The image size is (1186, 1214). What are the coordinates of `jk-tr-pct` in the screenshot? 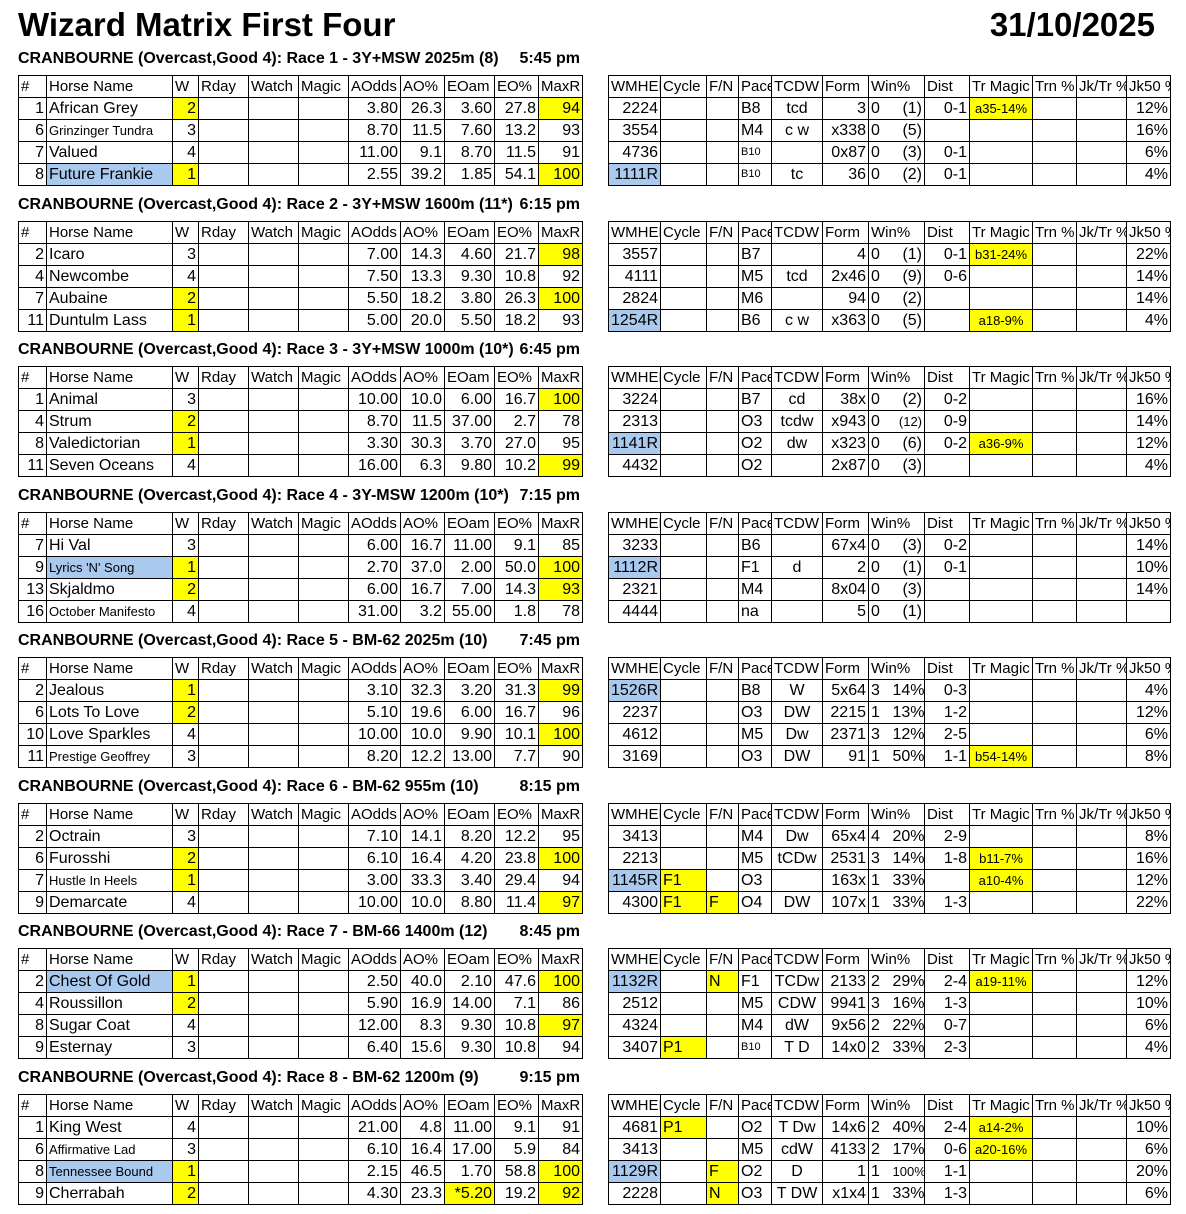 It's located at (1102, 131).